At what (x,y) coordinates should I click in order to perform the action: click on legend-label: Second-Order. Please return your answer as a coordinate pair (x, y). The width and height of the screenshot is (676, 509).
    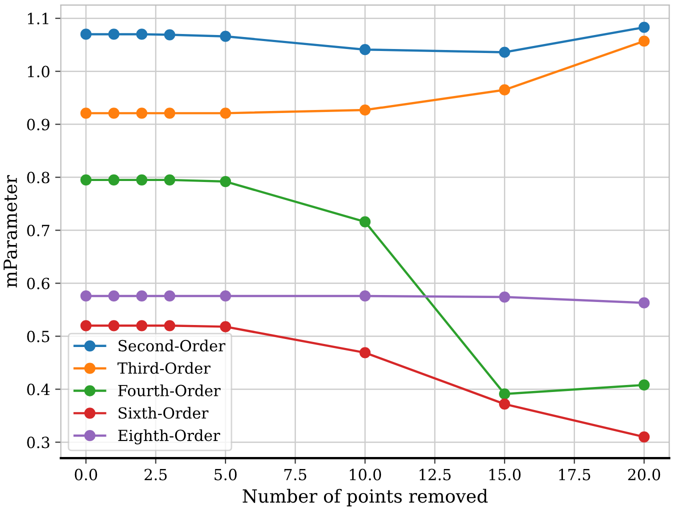
    Looking at the image, I should click on (172, 346).